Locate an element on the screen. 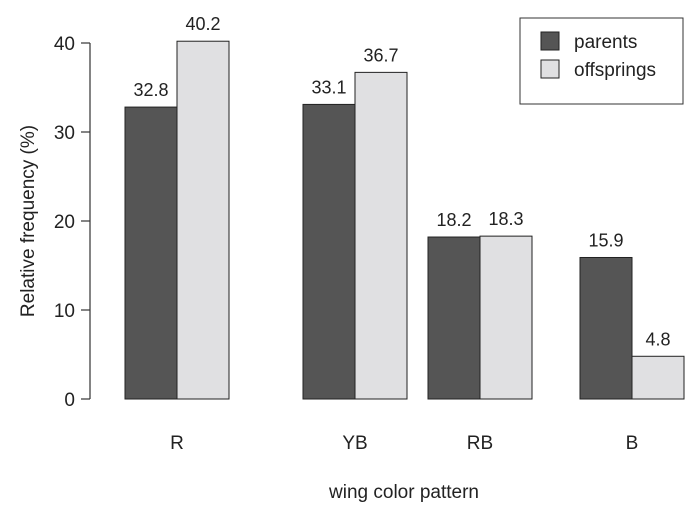  data-label: 15.9 is located at coordinates (605, 240).